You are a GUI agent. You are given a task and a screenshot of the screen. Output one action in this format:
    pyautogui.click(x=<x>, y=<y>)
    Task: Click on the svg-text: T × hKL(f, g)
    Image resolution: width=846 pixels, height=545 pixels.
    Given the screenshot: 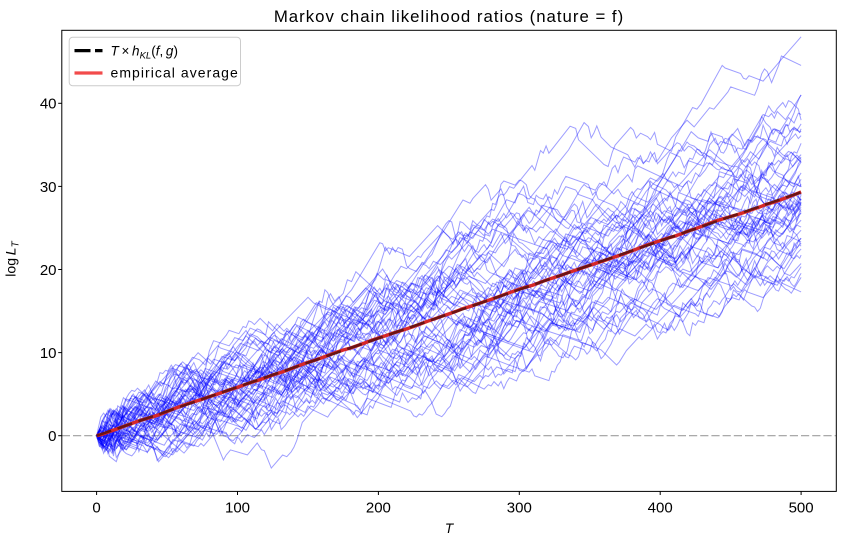 What is the action you would take?
    pyautogui.click(x=144, y=52)
    